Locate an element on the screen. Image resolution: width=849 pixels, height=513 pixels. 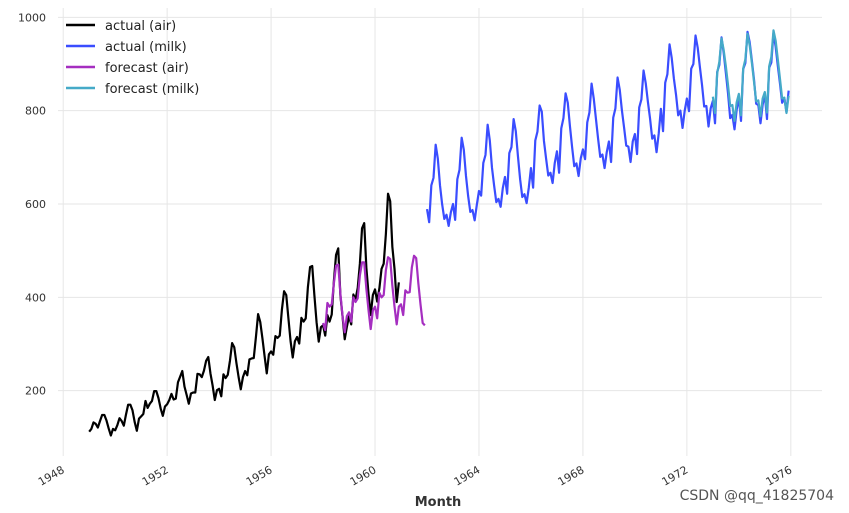
legend-label-forecast-air: forecast (air) is located at coordinates (147, 68).